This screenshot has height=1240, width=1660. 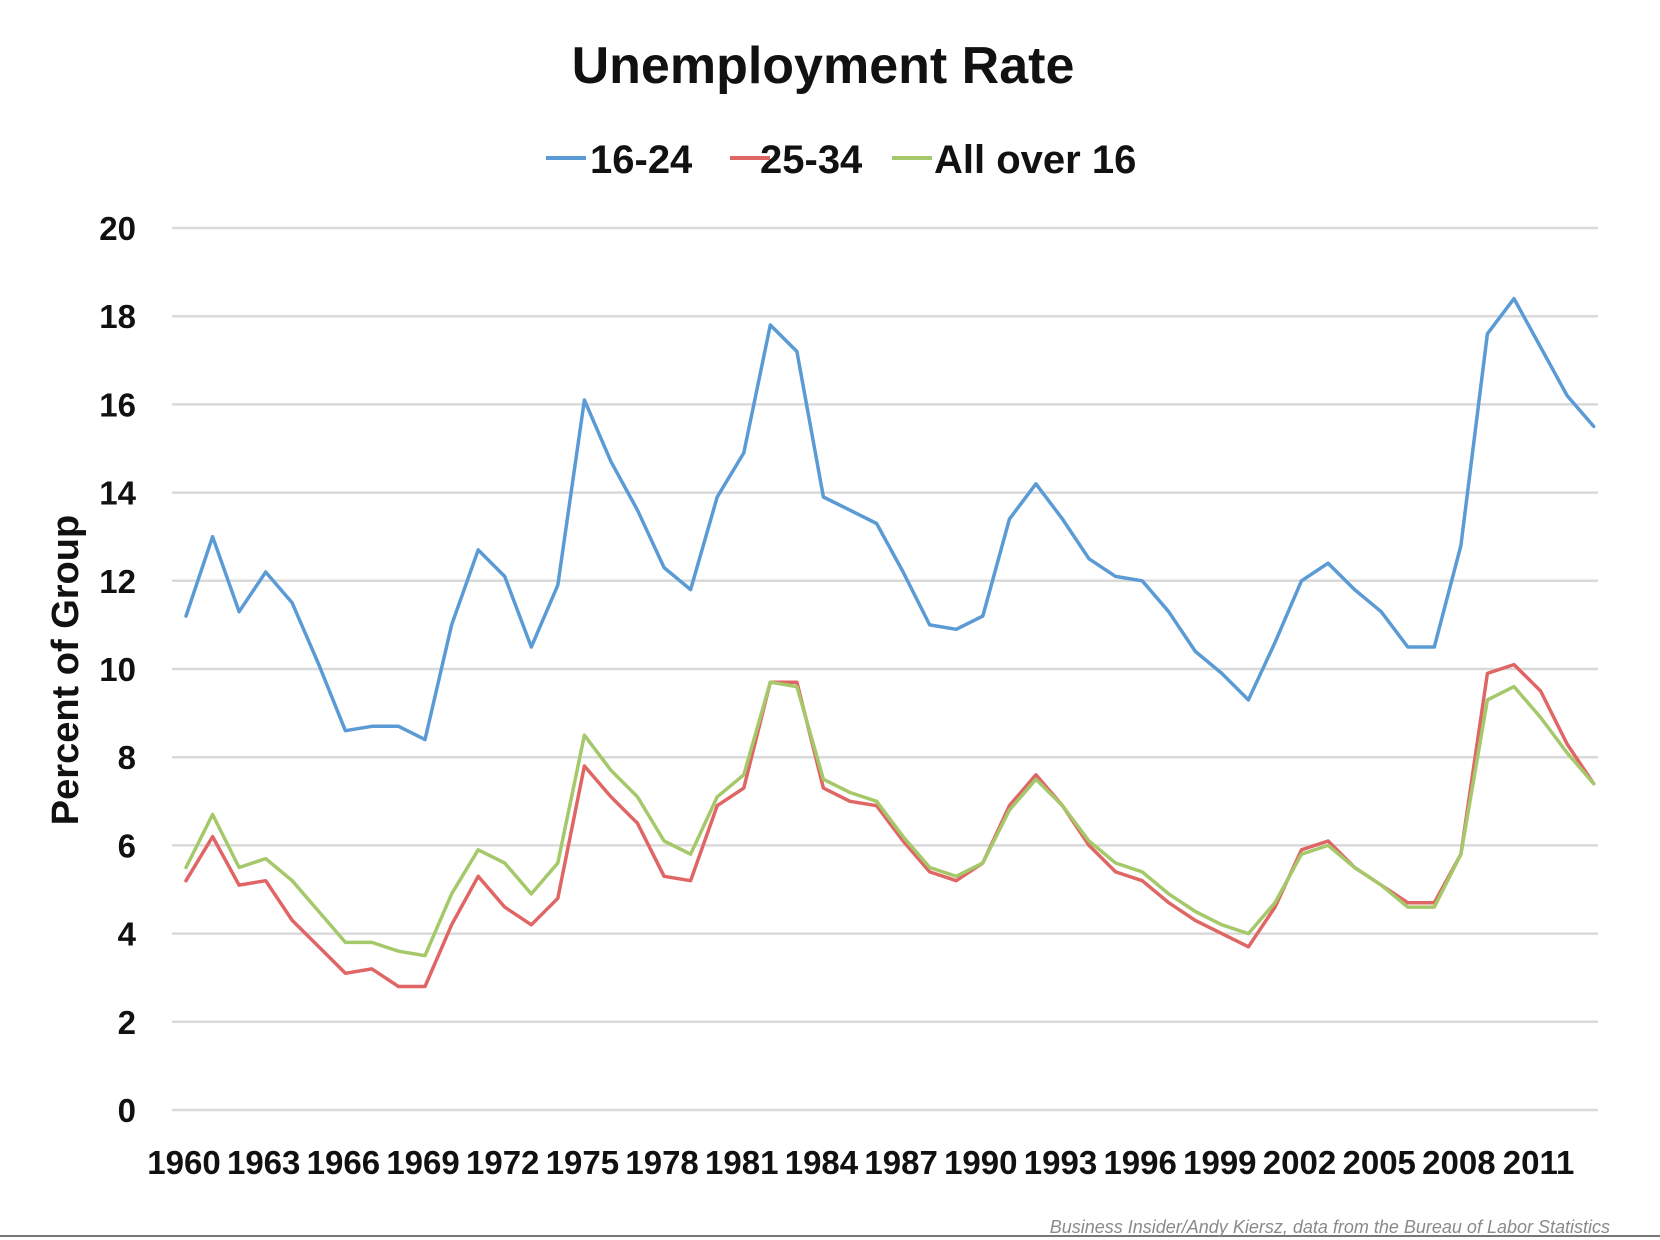 I want to click on x-tick-label: 1993, so click(x=1060, y=1162).